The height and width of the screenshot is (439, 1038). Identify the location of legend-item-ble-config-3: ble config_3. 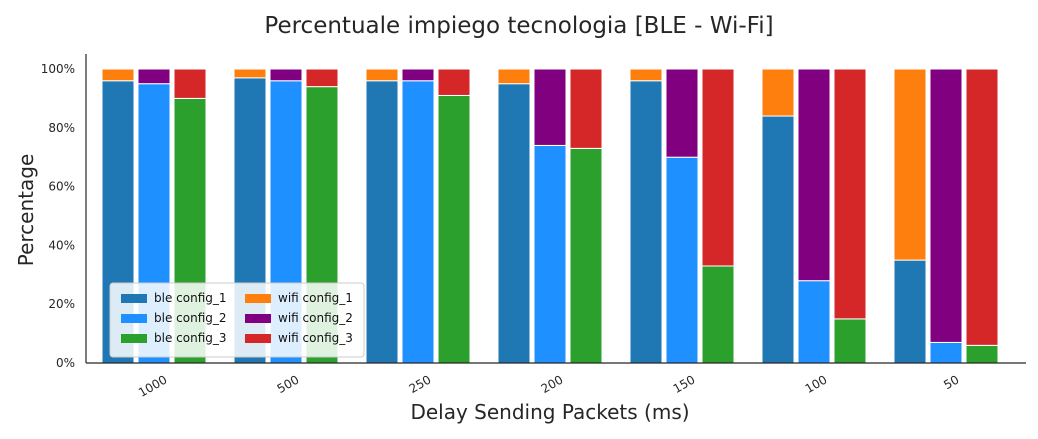
(174, 338).